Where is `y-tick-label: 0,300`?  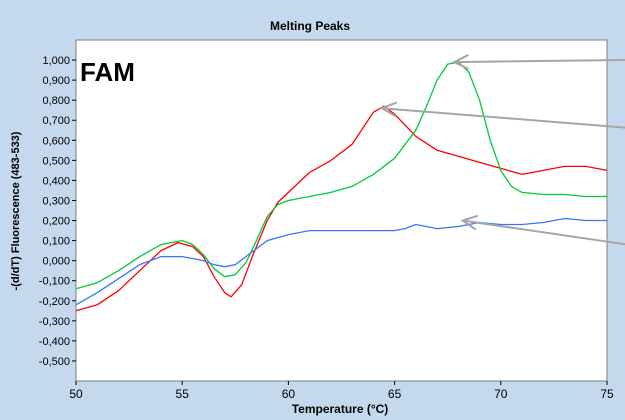 y-tick-label: 0,300 is located at coordinates (56, 201).